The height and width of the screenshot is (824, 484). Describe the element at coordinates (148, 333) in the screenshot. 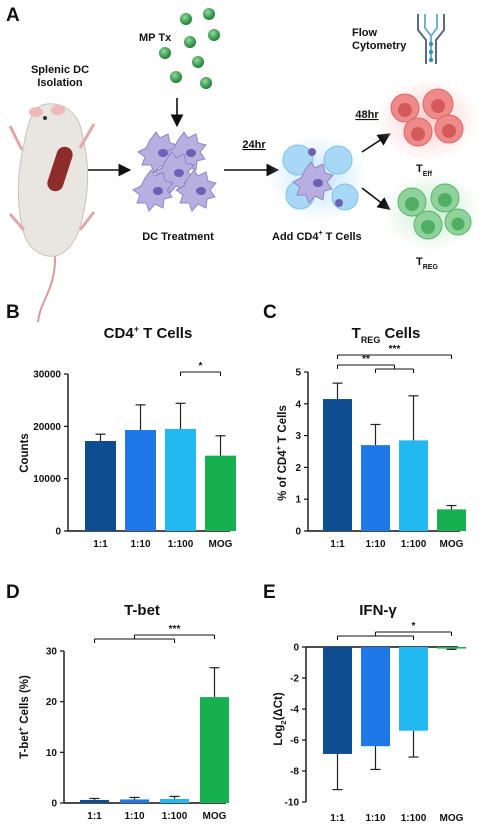

I see `chart-b-title: CD4+ T Cells` at that location.